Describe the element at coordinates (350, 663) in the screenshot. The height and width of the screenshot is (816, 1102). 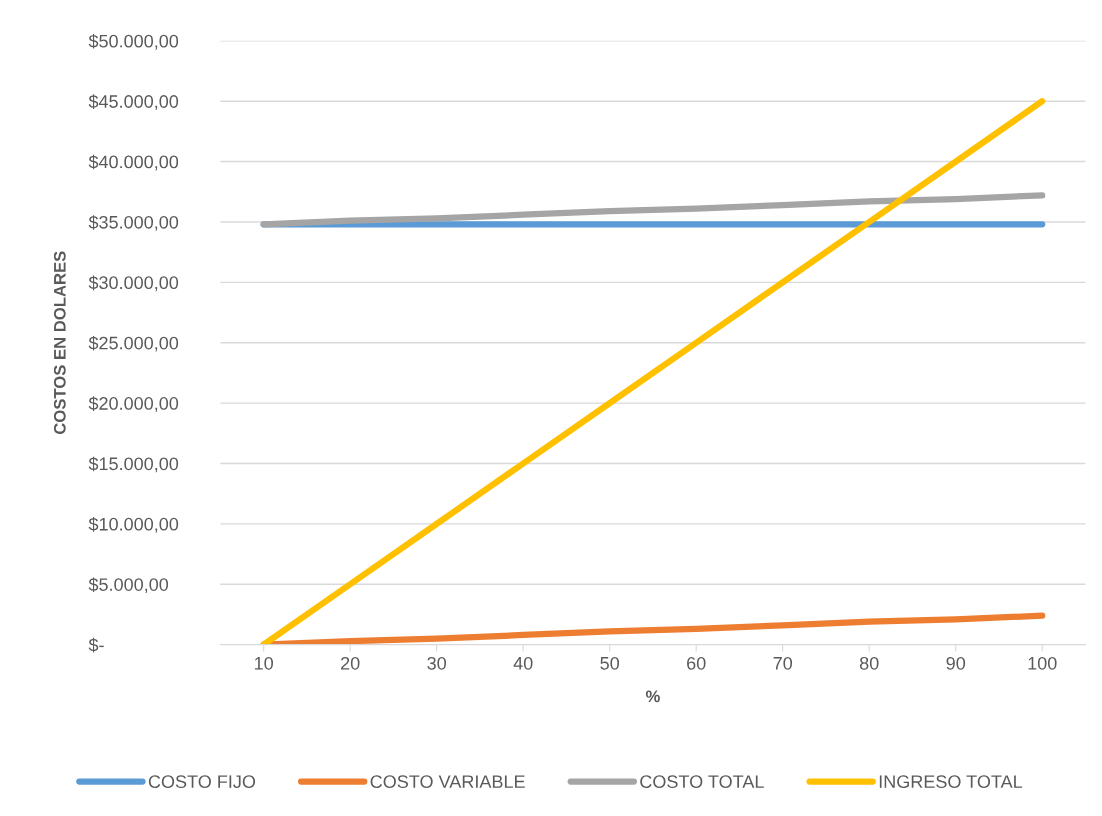
I see `x-tick-label: 20` at that location.